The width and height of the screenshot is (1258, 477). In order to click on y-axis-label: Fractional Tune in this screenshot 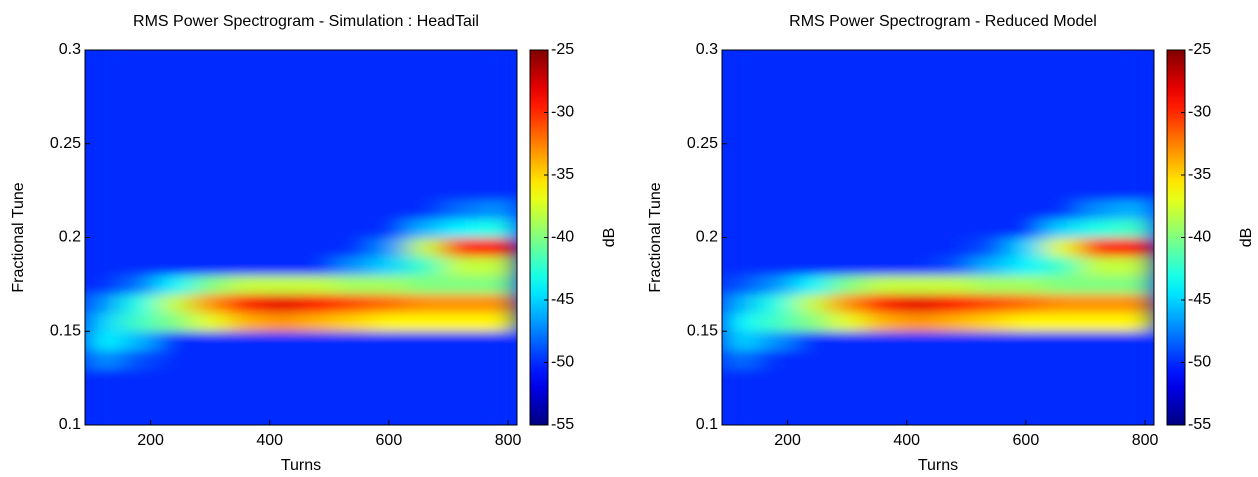, I will do `click(655, 237)`.